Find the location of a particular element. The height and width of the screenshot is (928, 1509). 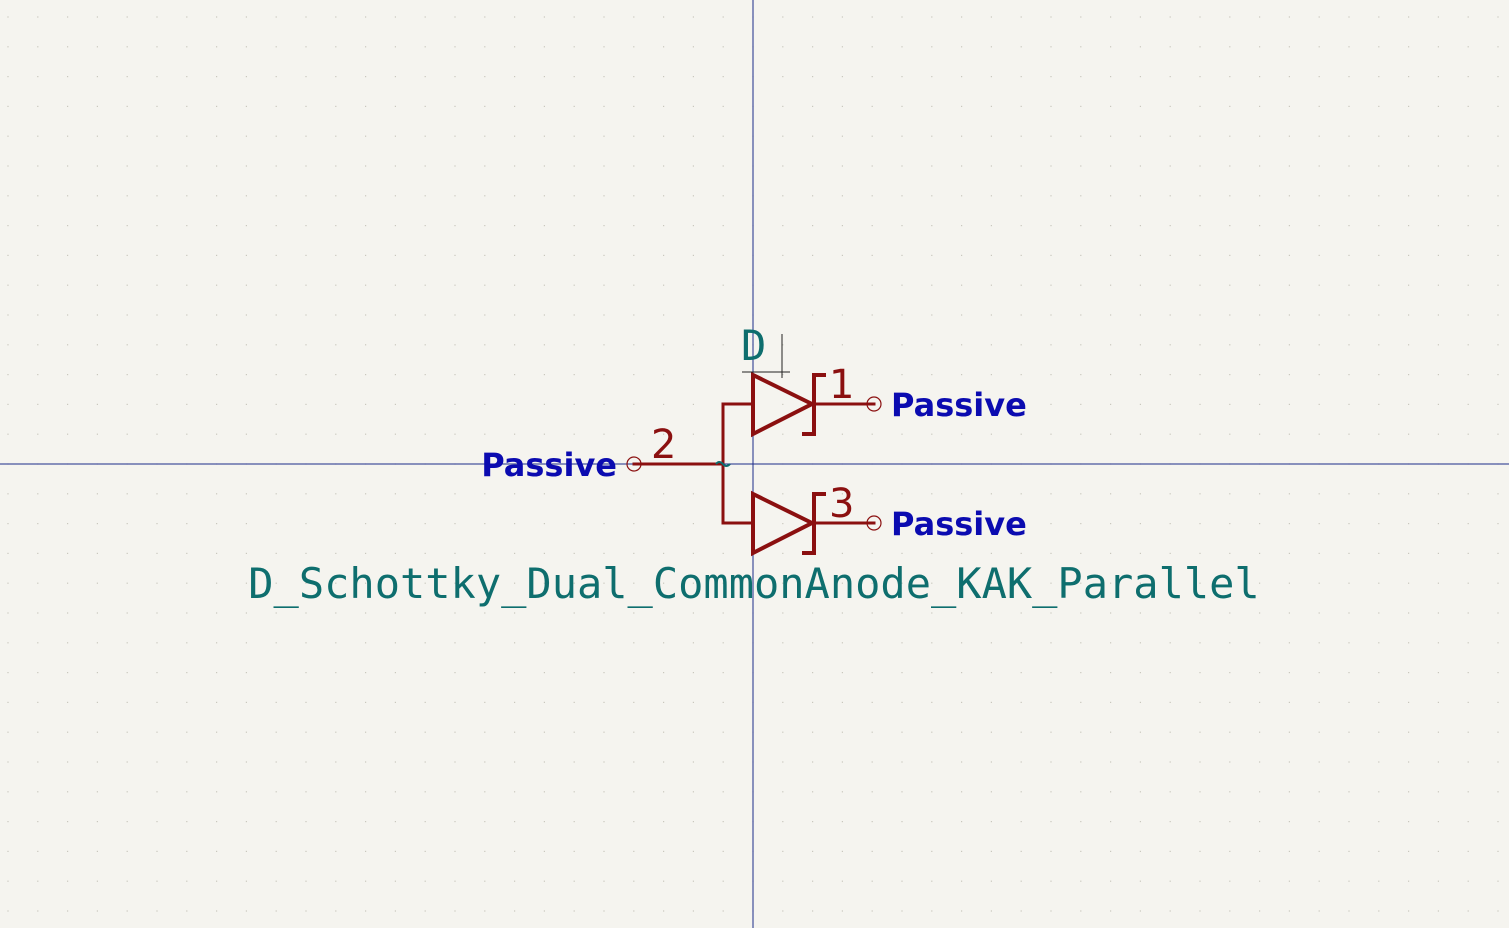

pin-1-number: 1 is located at coordinates (841, 385).